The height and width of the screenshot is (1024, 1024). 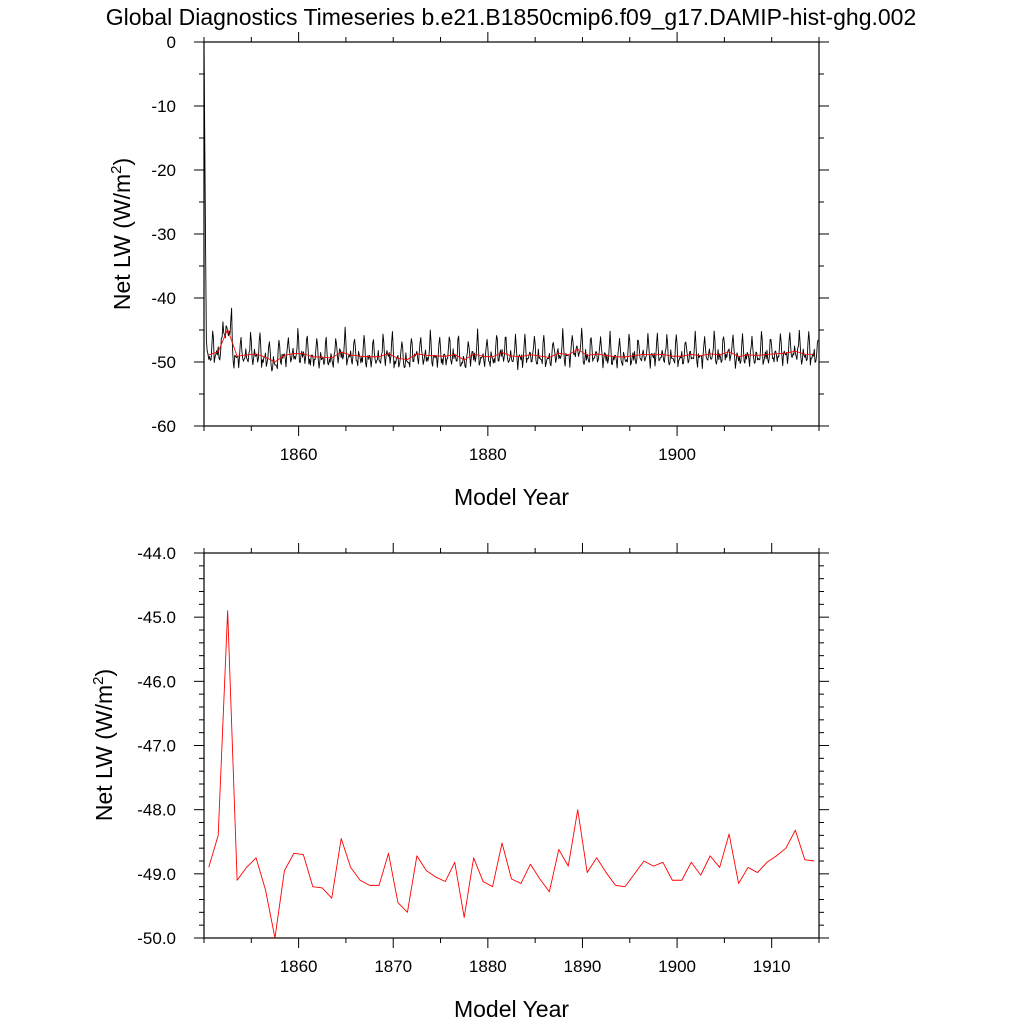 What do you see at coordinates (156, 746) in the screenshot?
I see `y-tick-label: -47.0` at bounding box center [156, 746].